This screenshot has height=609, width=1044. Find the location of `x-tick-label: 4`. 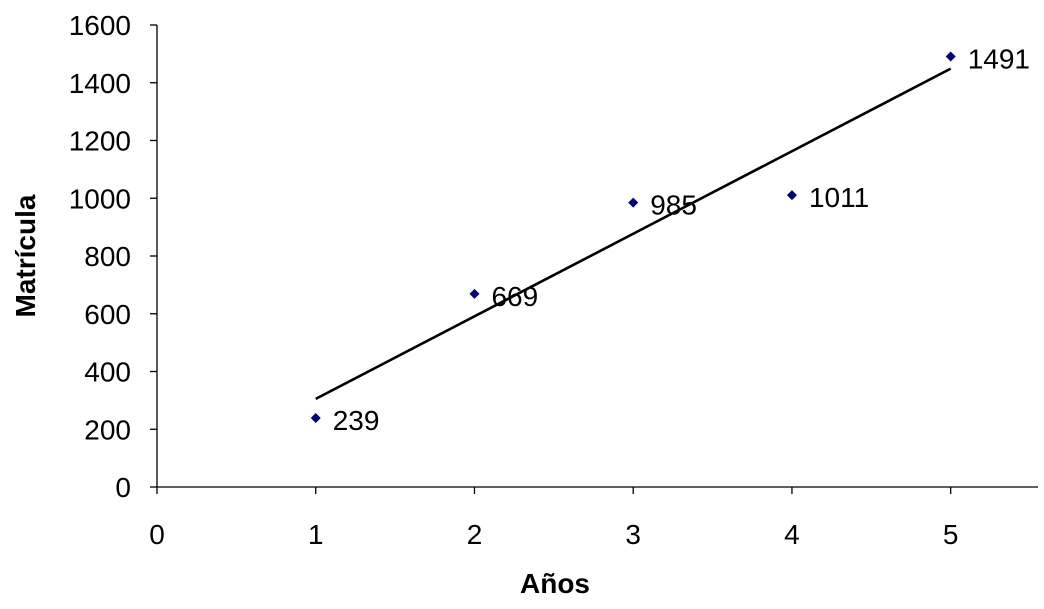

x-tick-label: 4 is located at coordinates (792, 534).